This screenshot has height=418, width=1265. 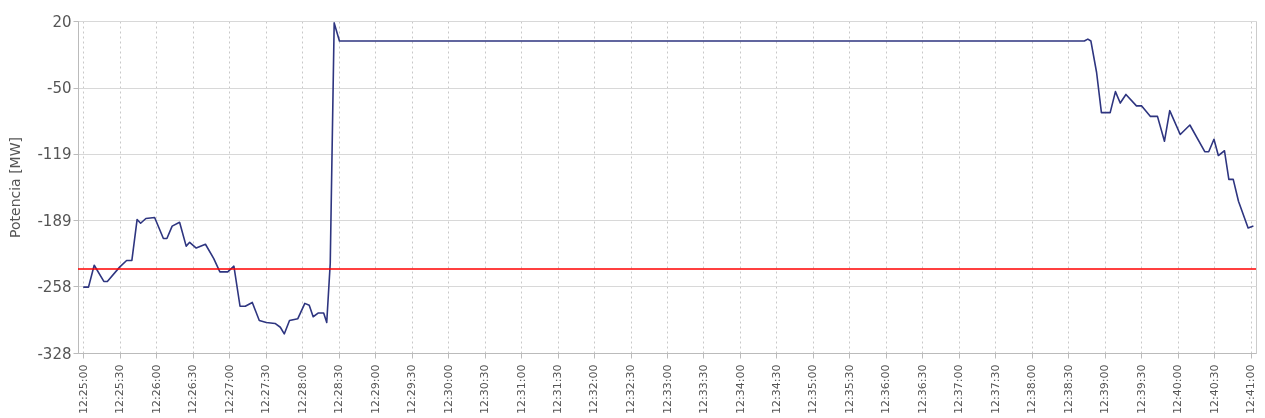 What do you see at coordinates (15, 187) in the screenshot?
I see `y-axis-title: Potencia [MW]` at bounding box center [15, 187].